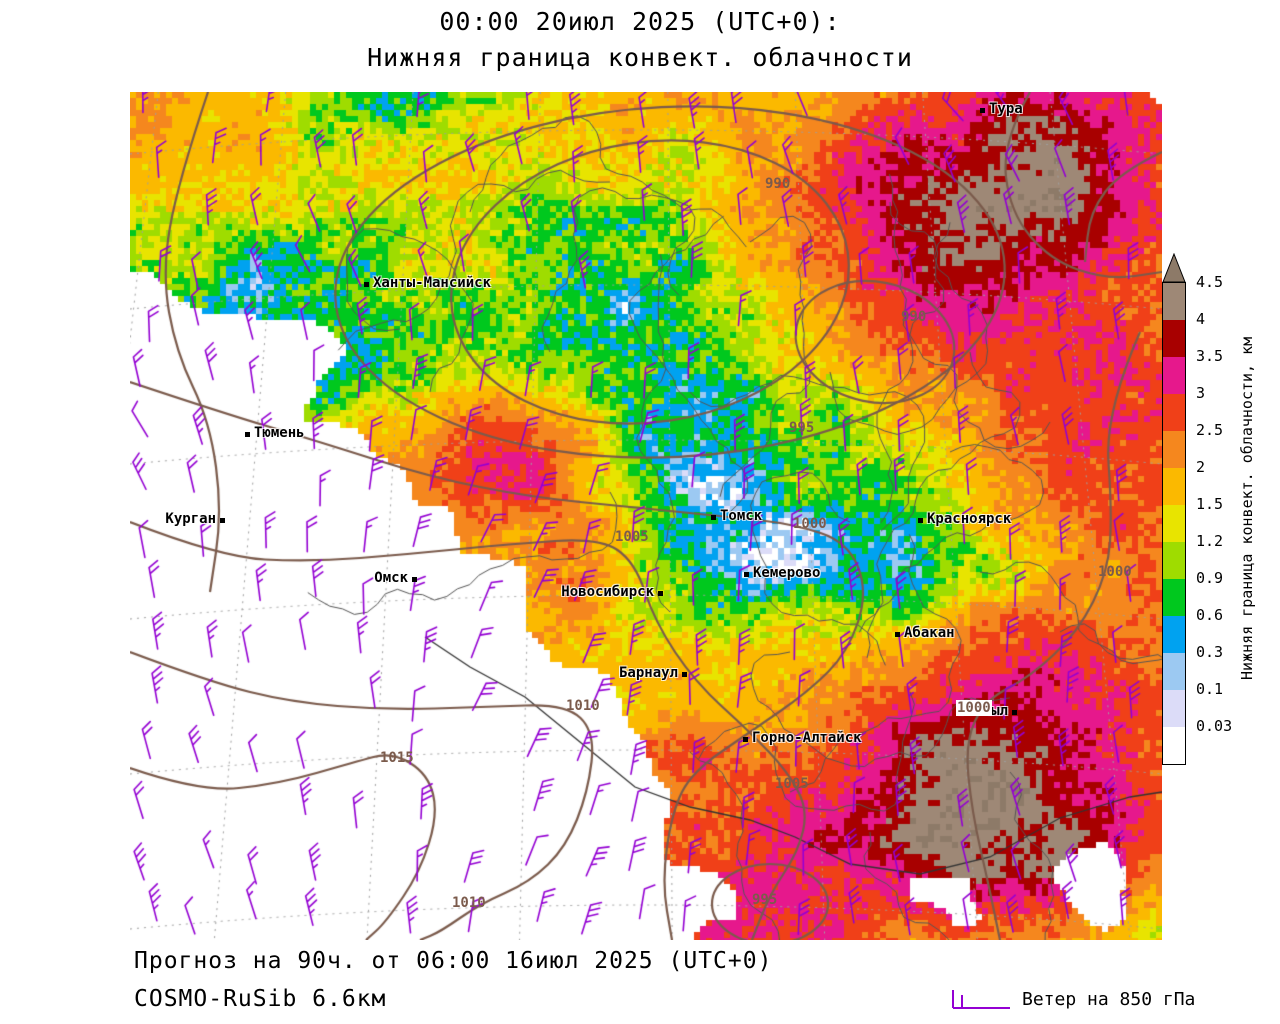  What do you see at coordinates (1205, 514) in the screenshot?
I see `legend: 4.5 4 3.5 3 2.5 2 1.5 1.2 0.9 0.6 0.3 0.1 0.03` at bounding box center [1205, 514].